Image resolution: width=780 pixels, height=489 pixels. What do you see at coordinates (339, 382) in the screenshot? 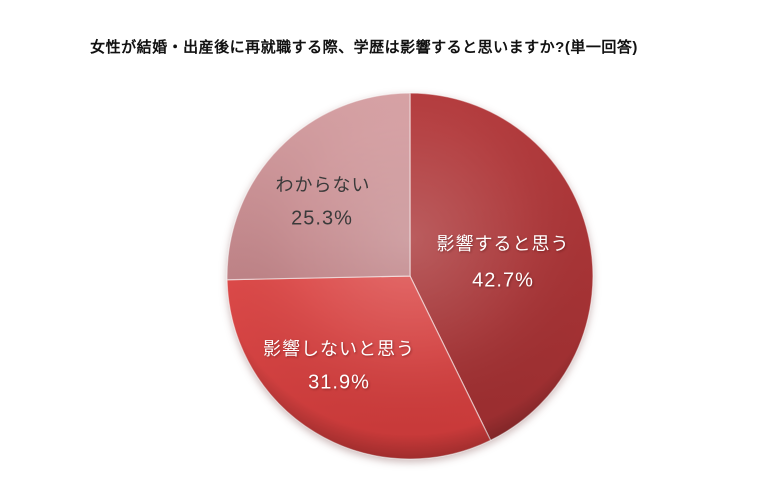
I see `slice-2-value: 31.9%` at bounding box center [339, 382].